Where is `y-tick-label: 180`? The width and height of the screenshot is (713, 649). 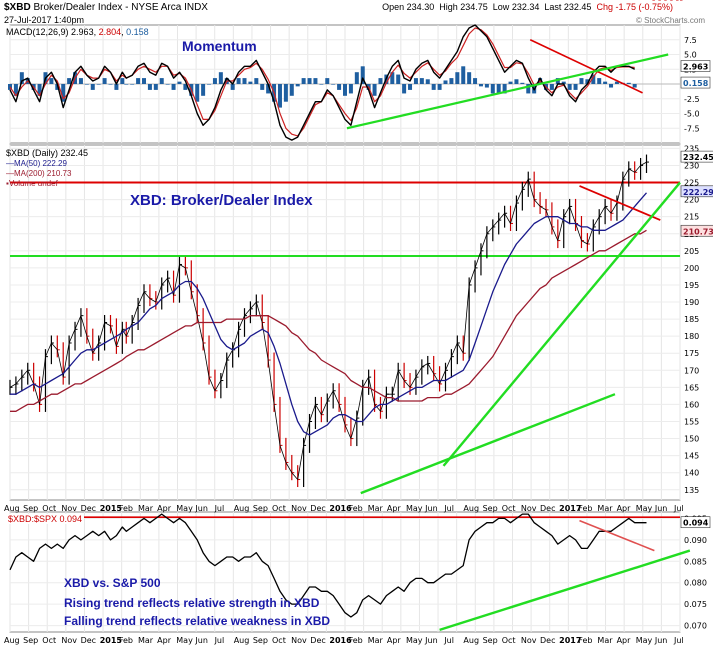 y-tick-label: 180 is located at coordinates (691, 336).